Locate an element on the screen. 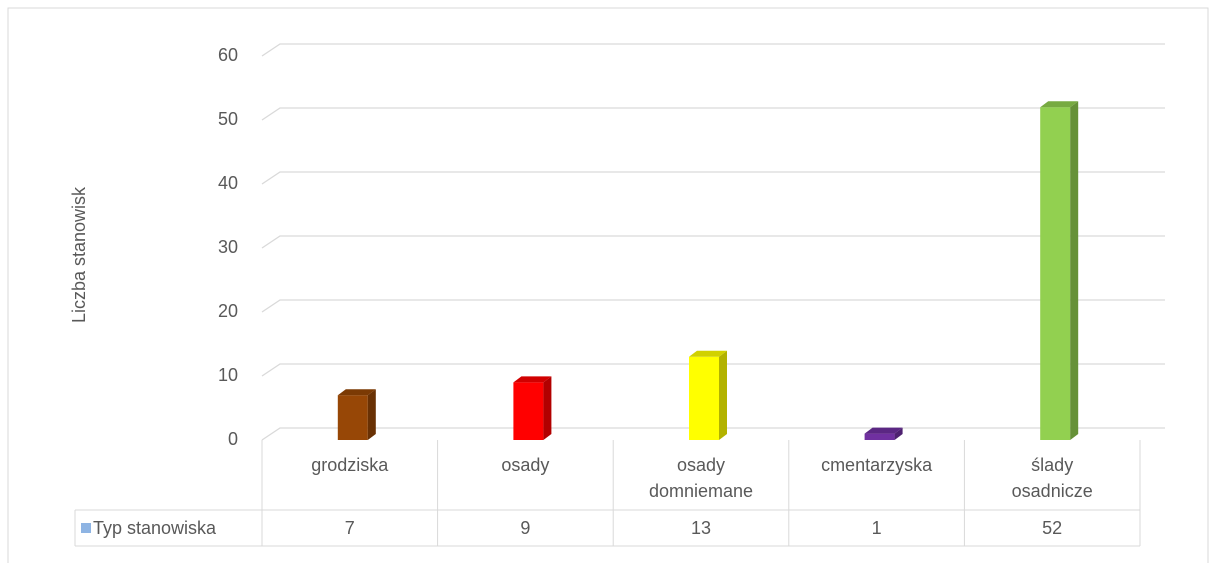 The height and width of the screenshot is (563, 1215). label: 13 is located at coordinates (700, 527).